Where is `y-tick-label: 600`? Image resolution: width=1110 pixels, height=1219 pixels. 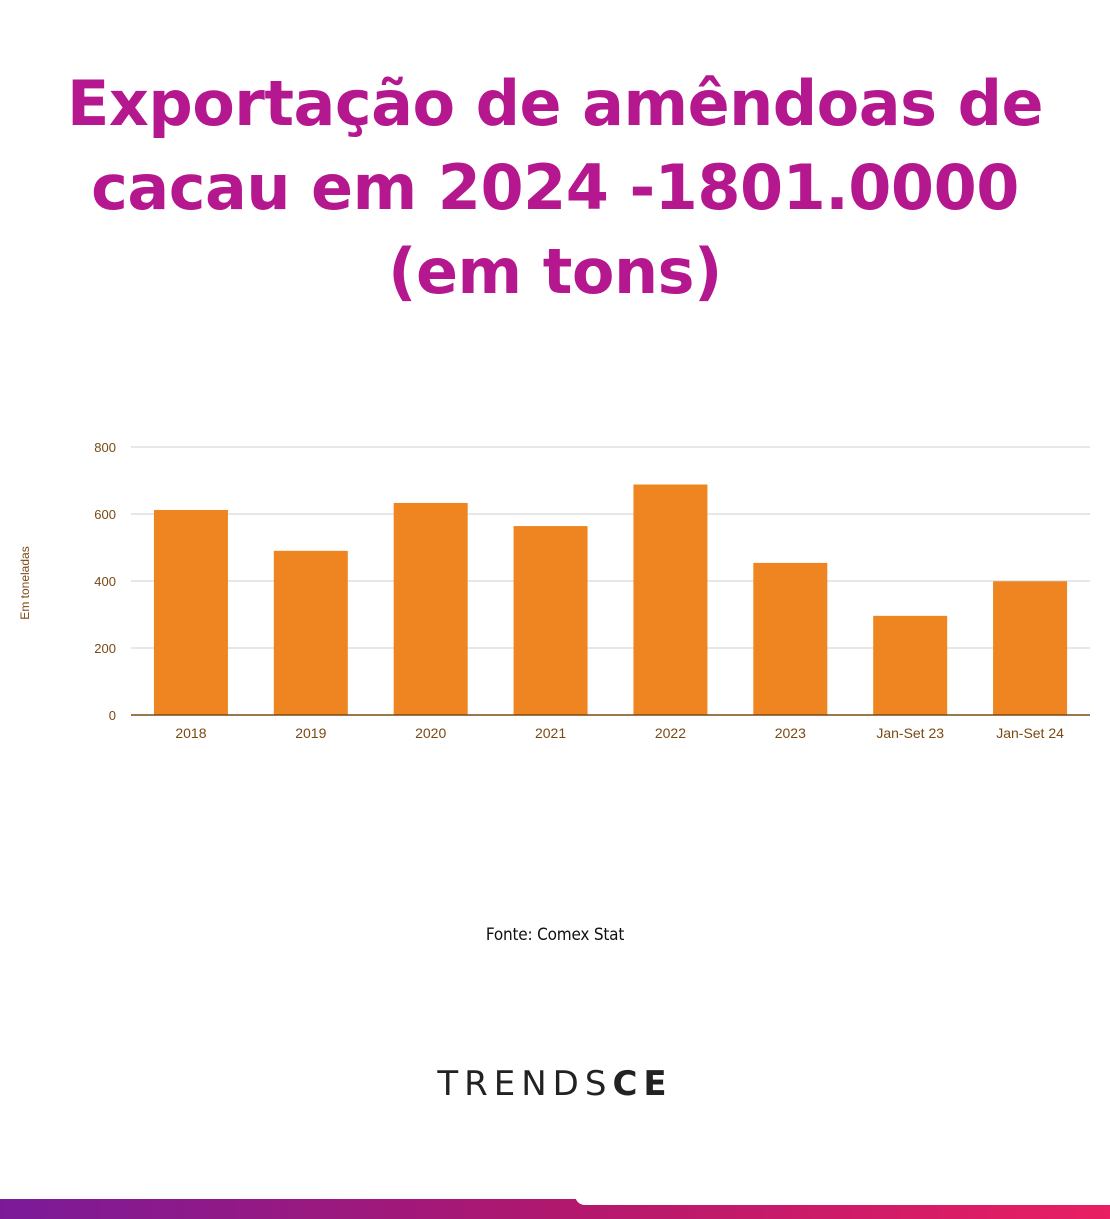 y-tick-label: 600 is located at coordinates (105, 514).